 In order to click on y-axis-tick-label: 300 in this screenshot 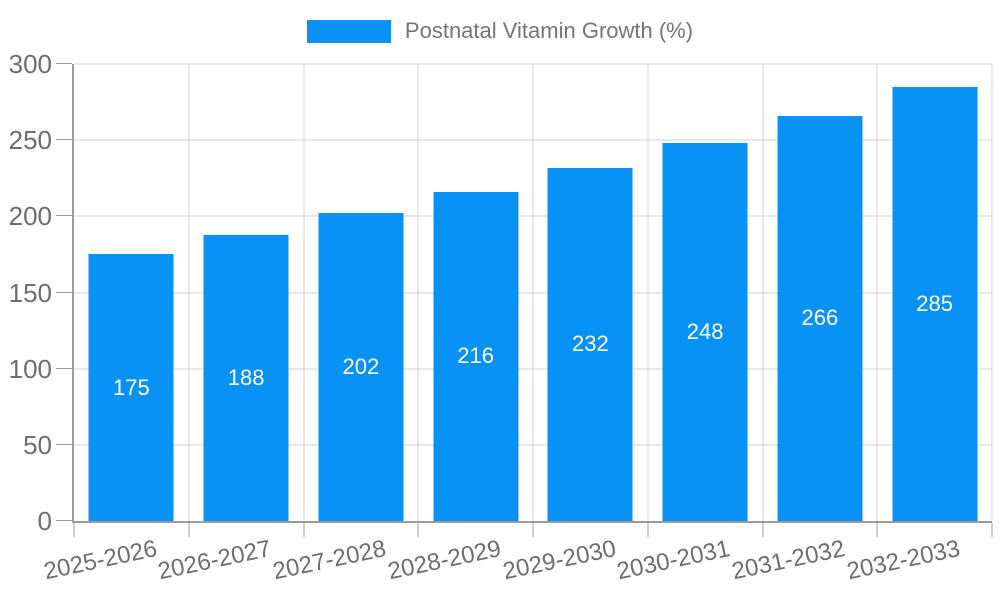, I will do `click(30, 64)`.